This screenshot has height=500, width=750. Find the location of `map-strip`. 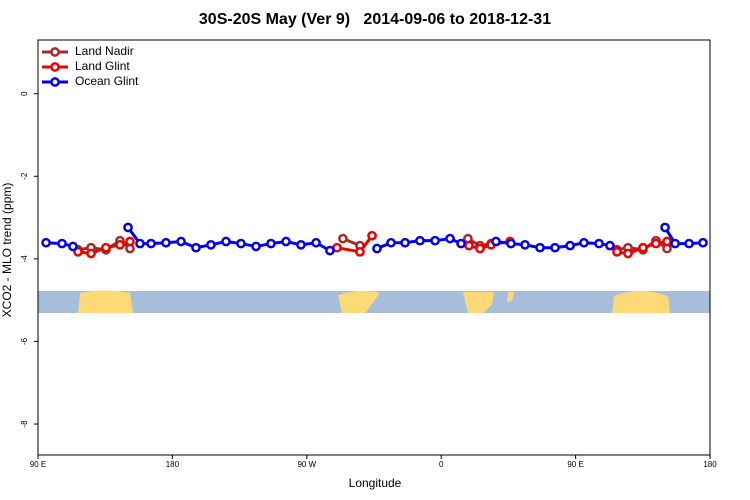

map-strip is located at coordinates (374, 301).